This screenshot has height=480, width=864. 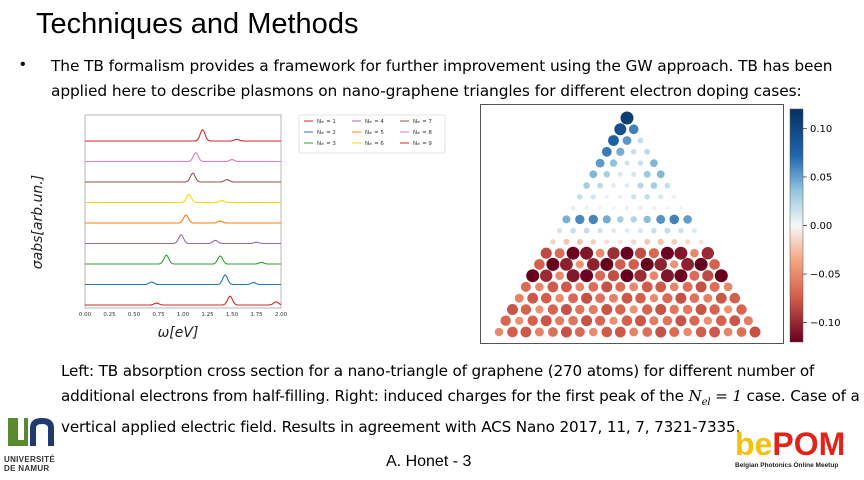 I want to click on logo-tagline: Belgian Photonics Online Meetup, so click(x=787, y=465).